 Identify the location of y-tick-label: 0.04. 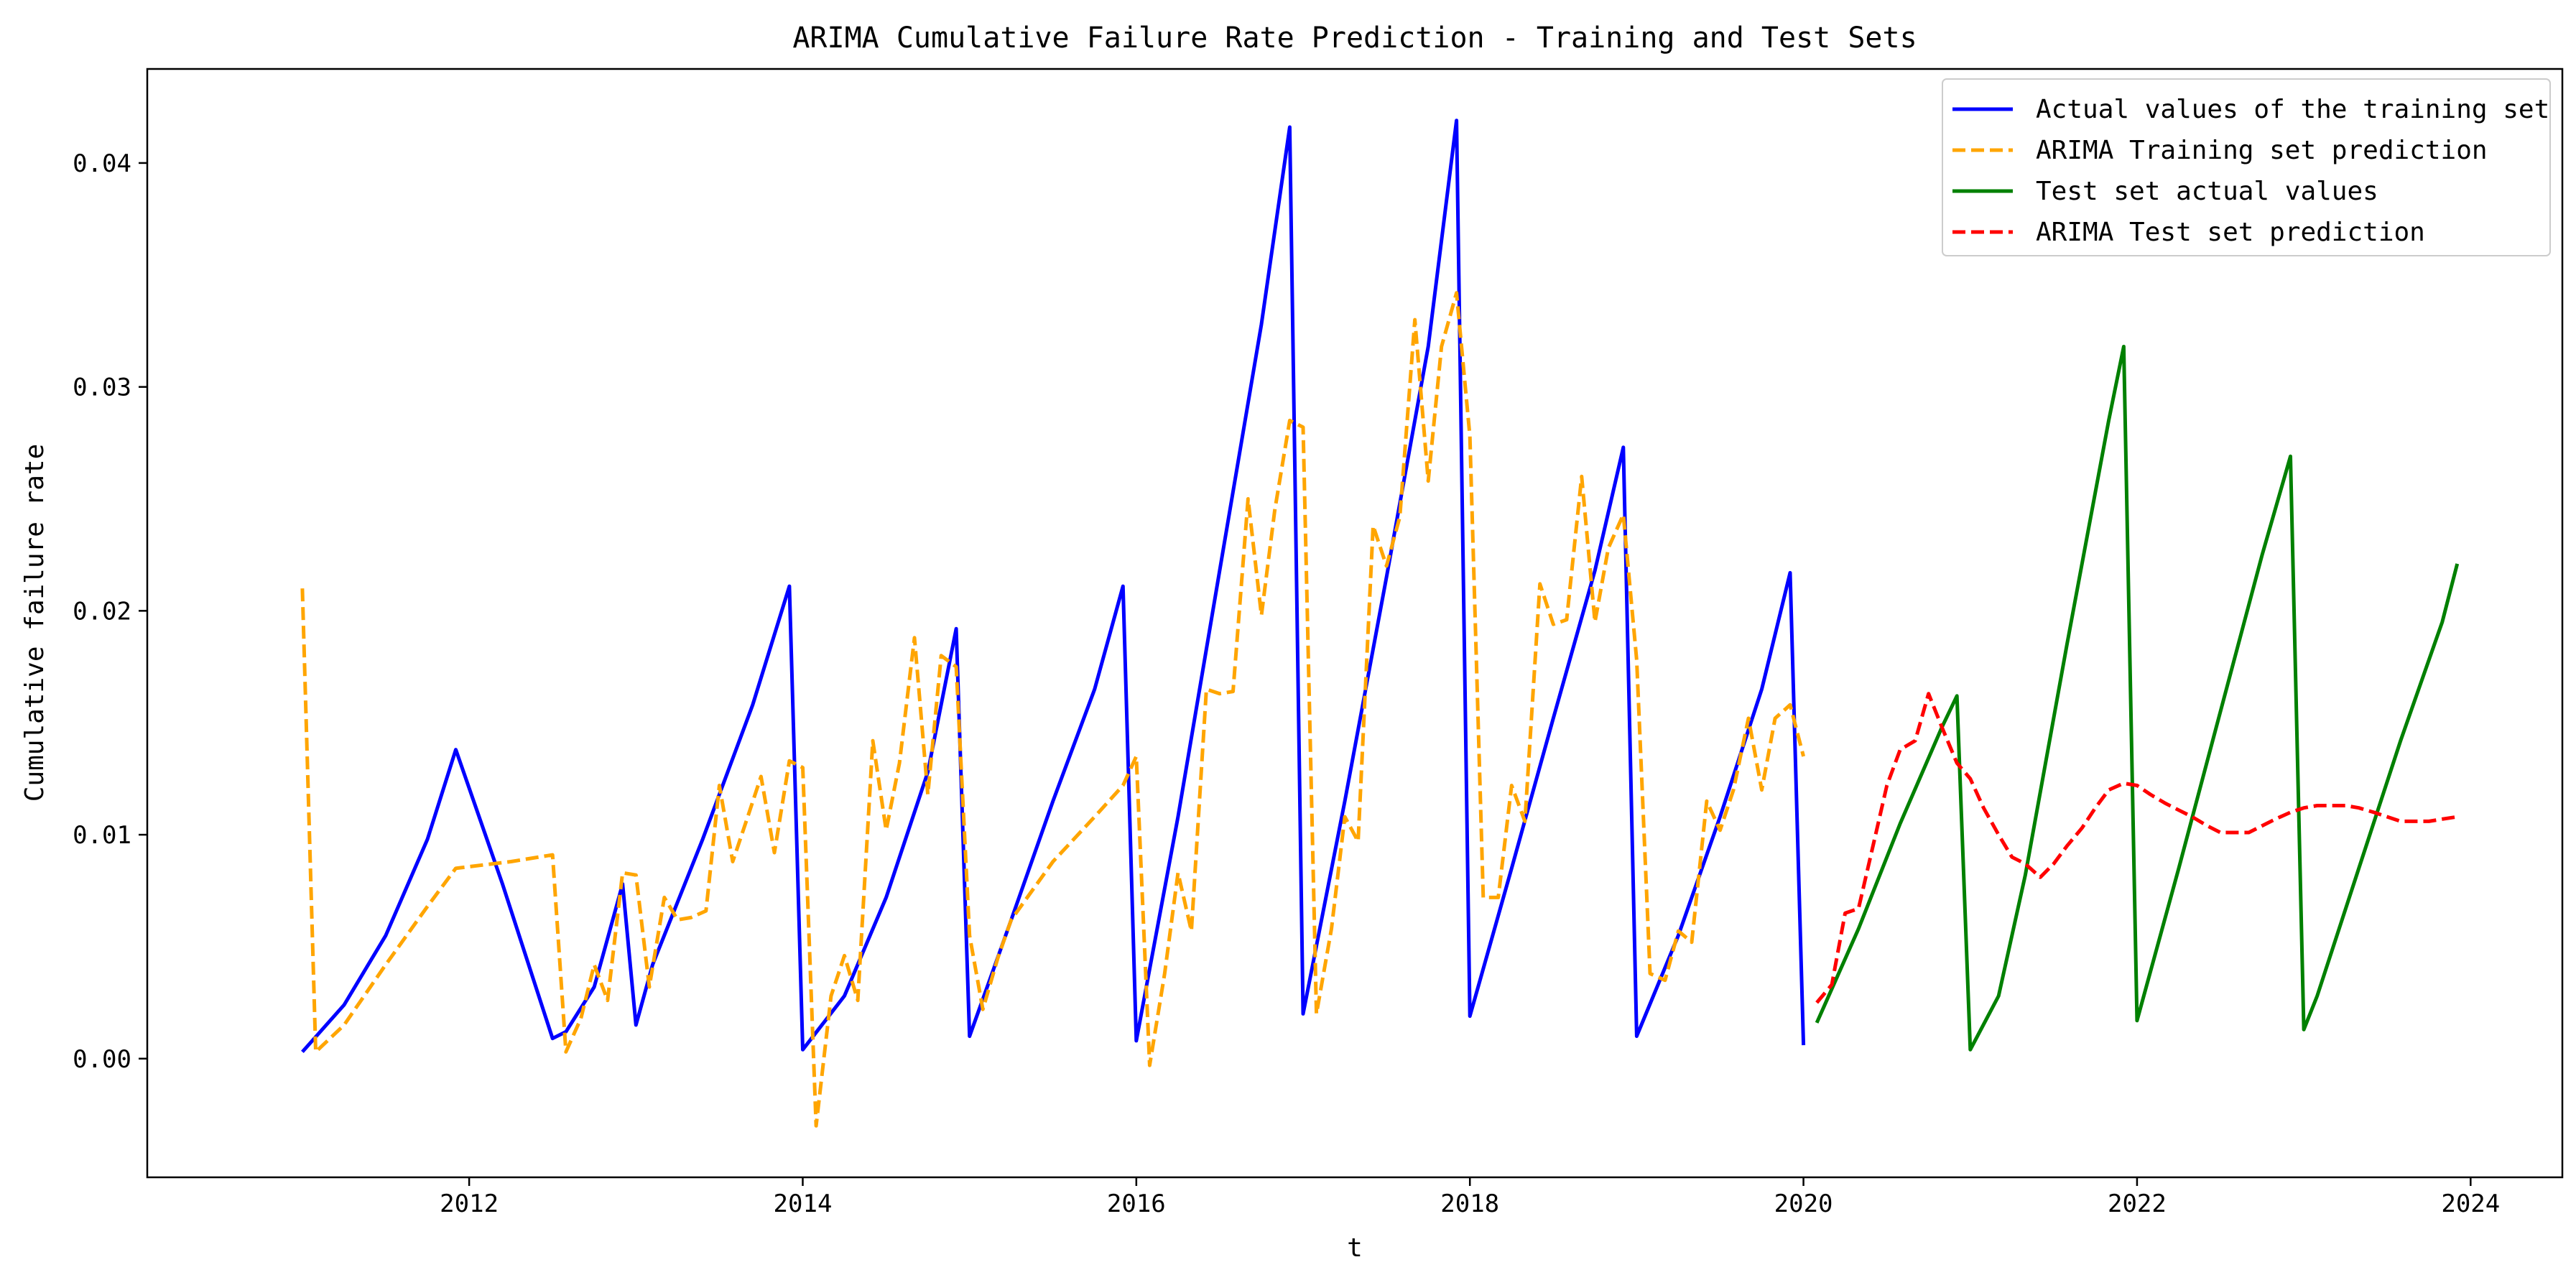
(102, 163).